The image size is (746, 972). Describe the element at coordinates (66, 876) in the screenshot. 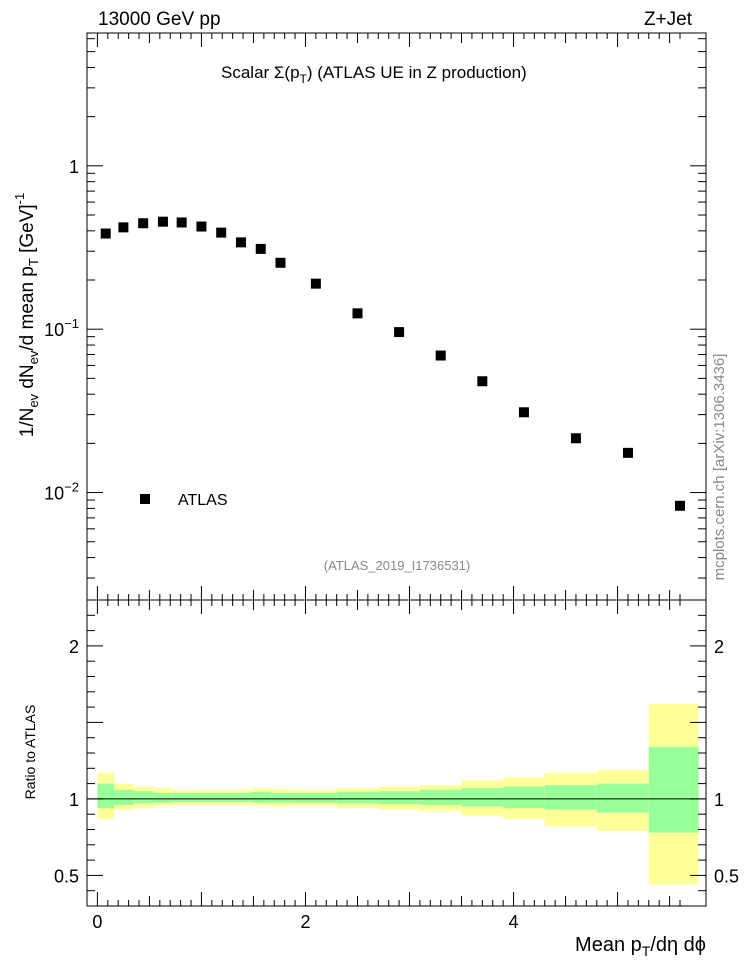

I see `ratio-y-tick-label: 0.5` at that location.